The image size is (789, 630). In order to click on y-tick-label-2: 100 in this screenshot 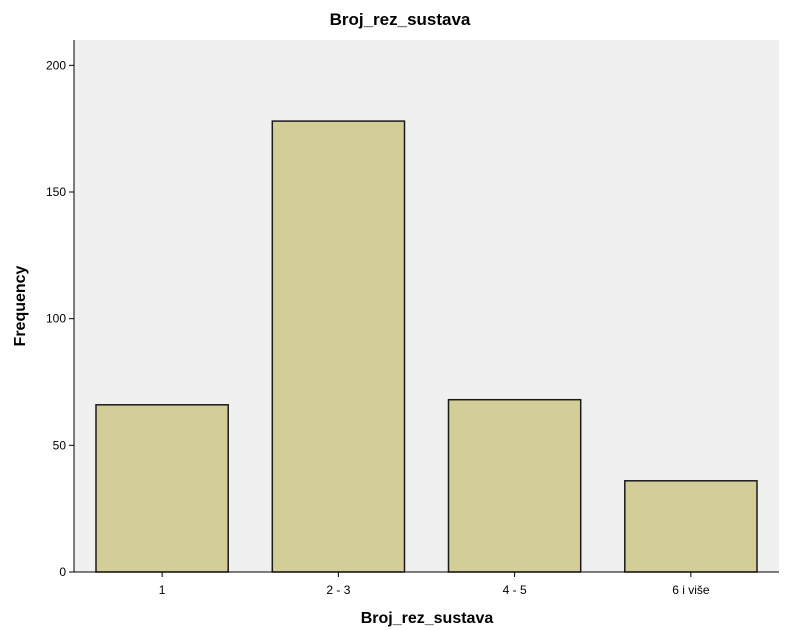, I will do `click(56, 319)`.